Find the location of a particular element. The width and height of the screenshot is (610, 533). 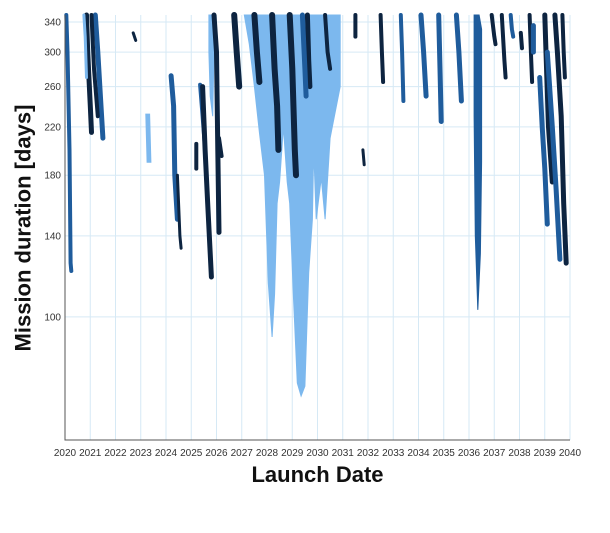

x-tick-label: 2036 is located at coordinates (469, 453).